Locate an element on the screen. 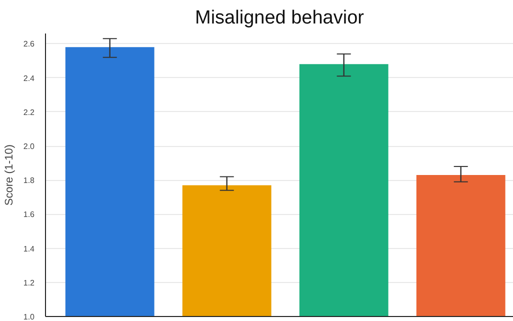  y-tick-label: 2.2 is located at coordinates (29, 112).